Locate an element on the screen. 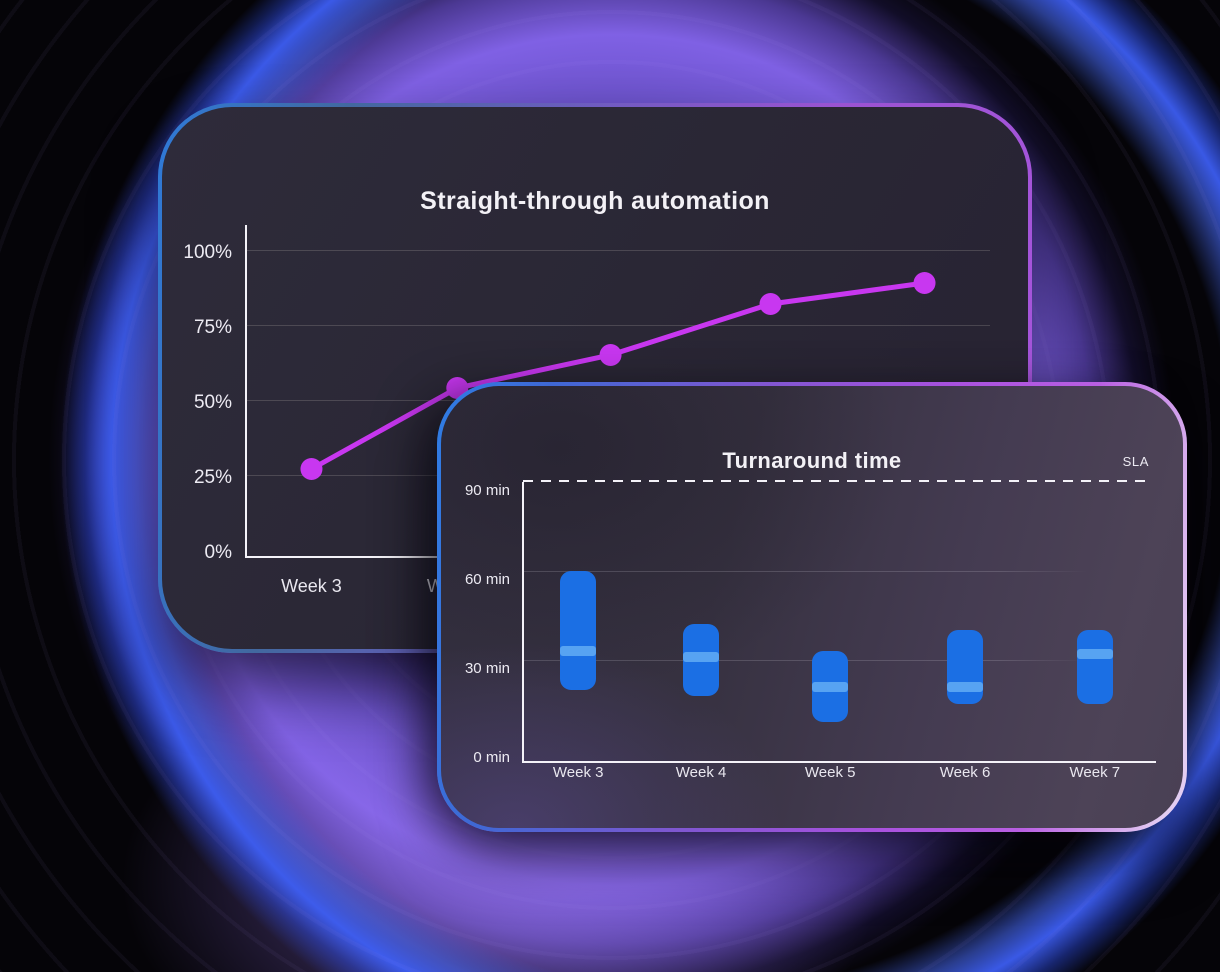 The width and height of the screenshot is (1220, 972). sla-dashed-line is located at coordinates (836, 481).